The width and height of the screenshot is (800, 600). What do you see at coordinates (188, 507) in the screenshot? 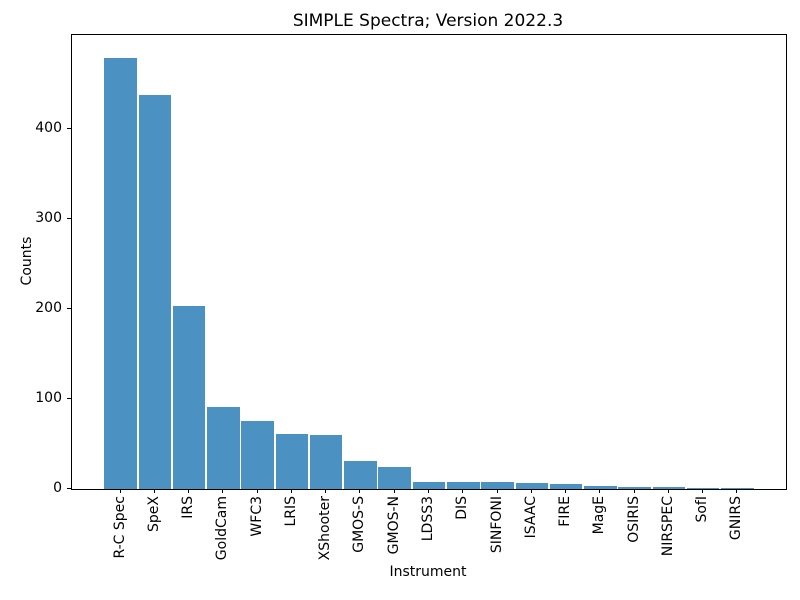
I see `x-tick-label: IRS` at bounding box center [188, 507].